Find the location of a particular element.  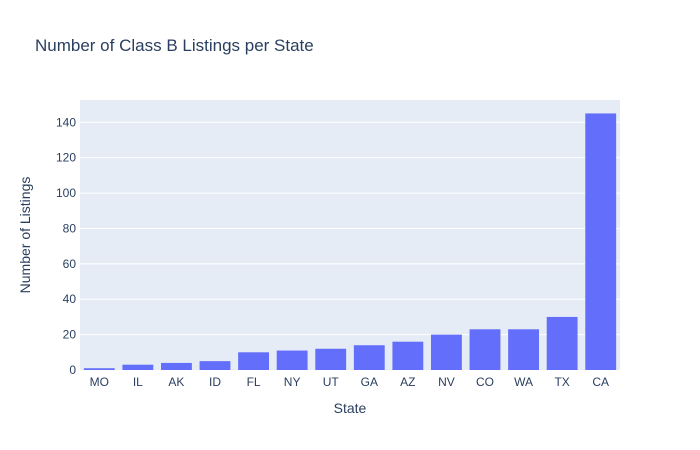

x-tick-label: TX is located at coordinates (561, 382).